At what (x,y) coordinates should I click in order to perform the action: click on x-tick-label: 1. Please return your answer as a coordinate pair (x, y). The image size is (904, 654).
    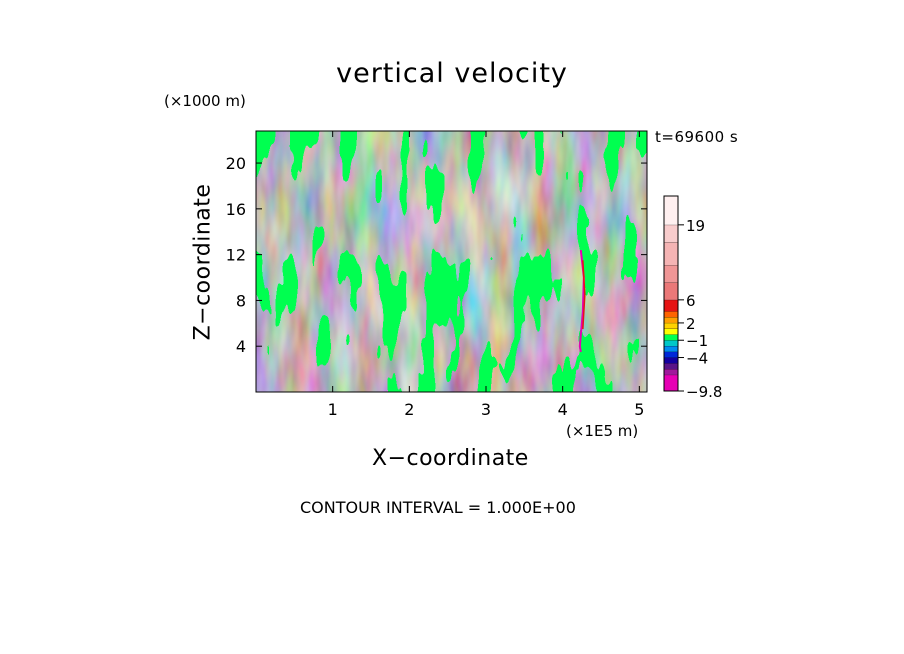
    Looking at the image, I should click on (333, 409).